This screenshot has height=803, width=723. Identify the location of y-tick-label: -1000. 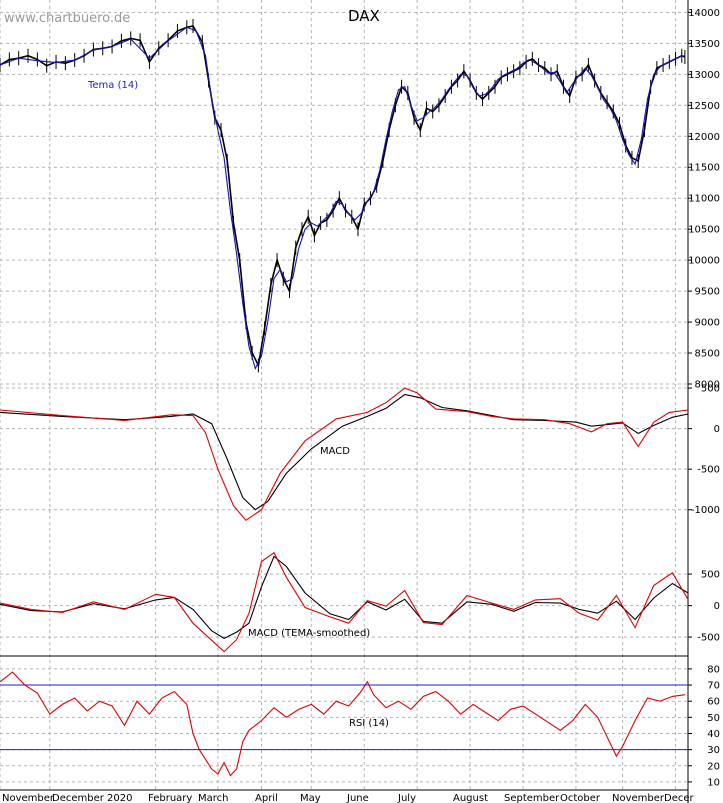
(705, 510).